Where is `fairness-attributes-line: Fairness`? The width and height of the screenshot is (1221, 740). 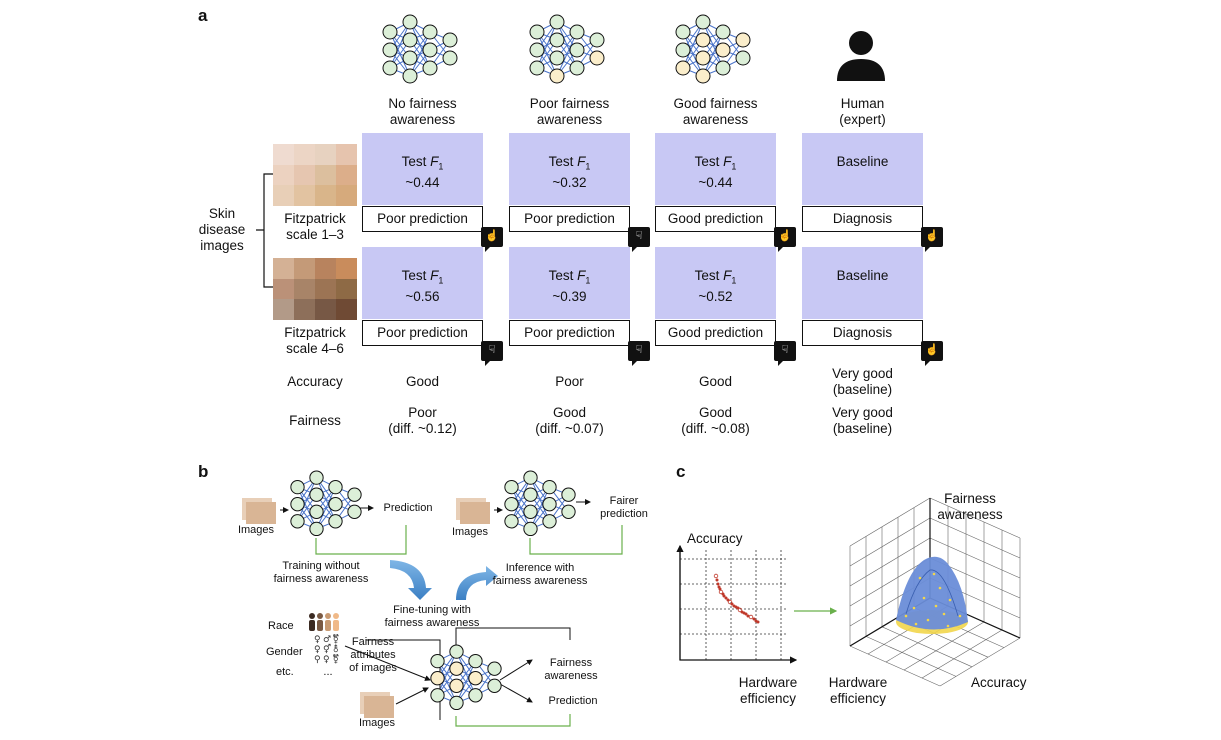
fairness-attributes-line: Fairness is located at coordinates (373, 642).